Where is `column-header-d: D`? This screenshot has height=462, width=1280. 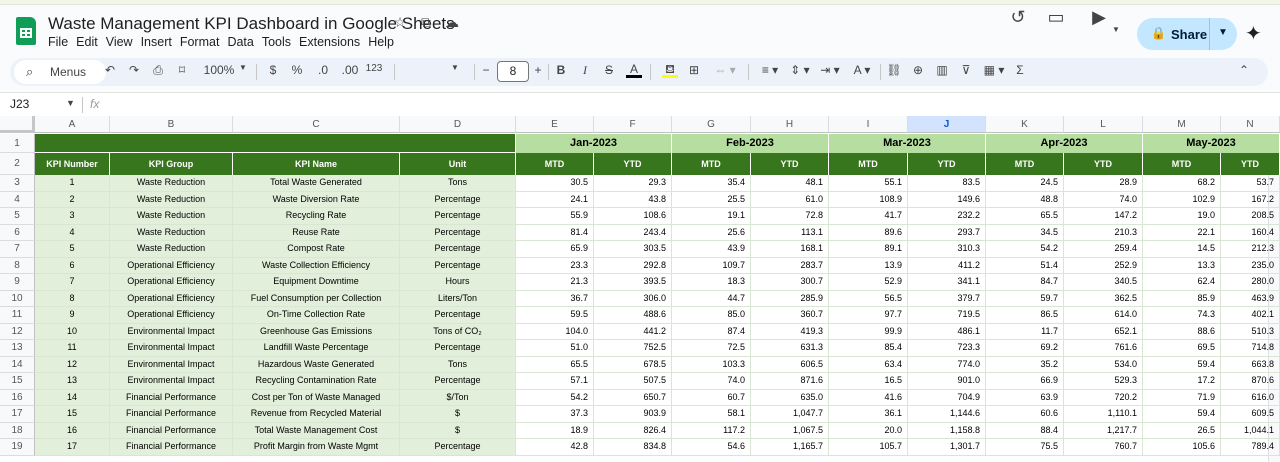
column-header-d: D is located at coordinates (458, 124).